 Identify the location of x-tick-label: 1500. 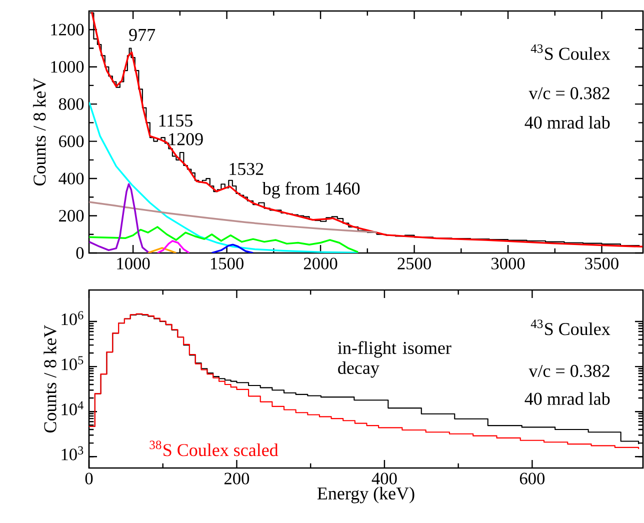
(227, 264).